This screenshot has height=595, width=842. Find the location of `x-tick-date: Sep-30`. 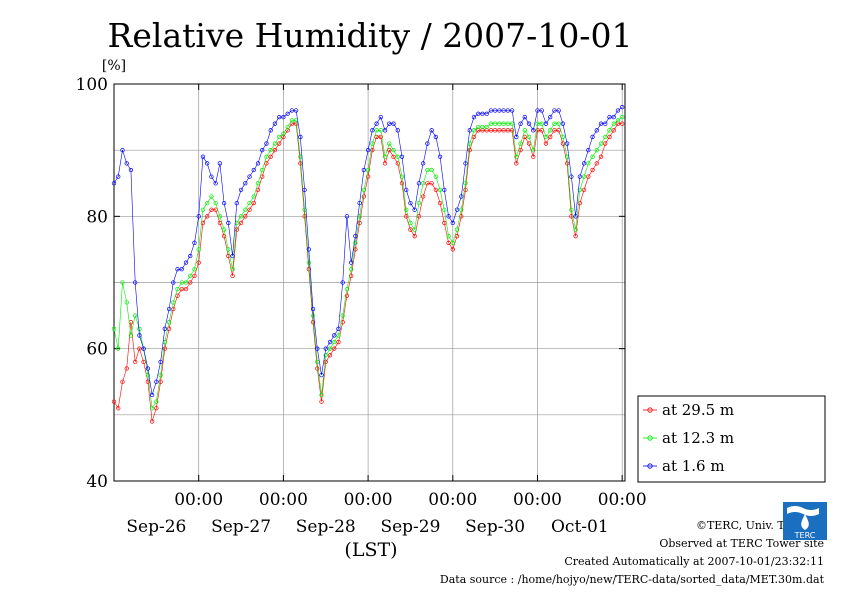

x-tick-date: Sep-30 is located at coordinates (495, 527).